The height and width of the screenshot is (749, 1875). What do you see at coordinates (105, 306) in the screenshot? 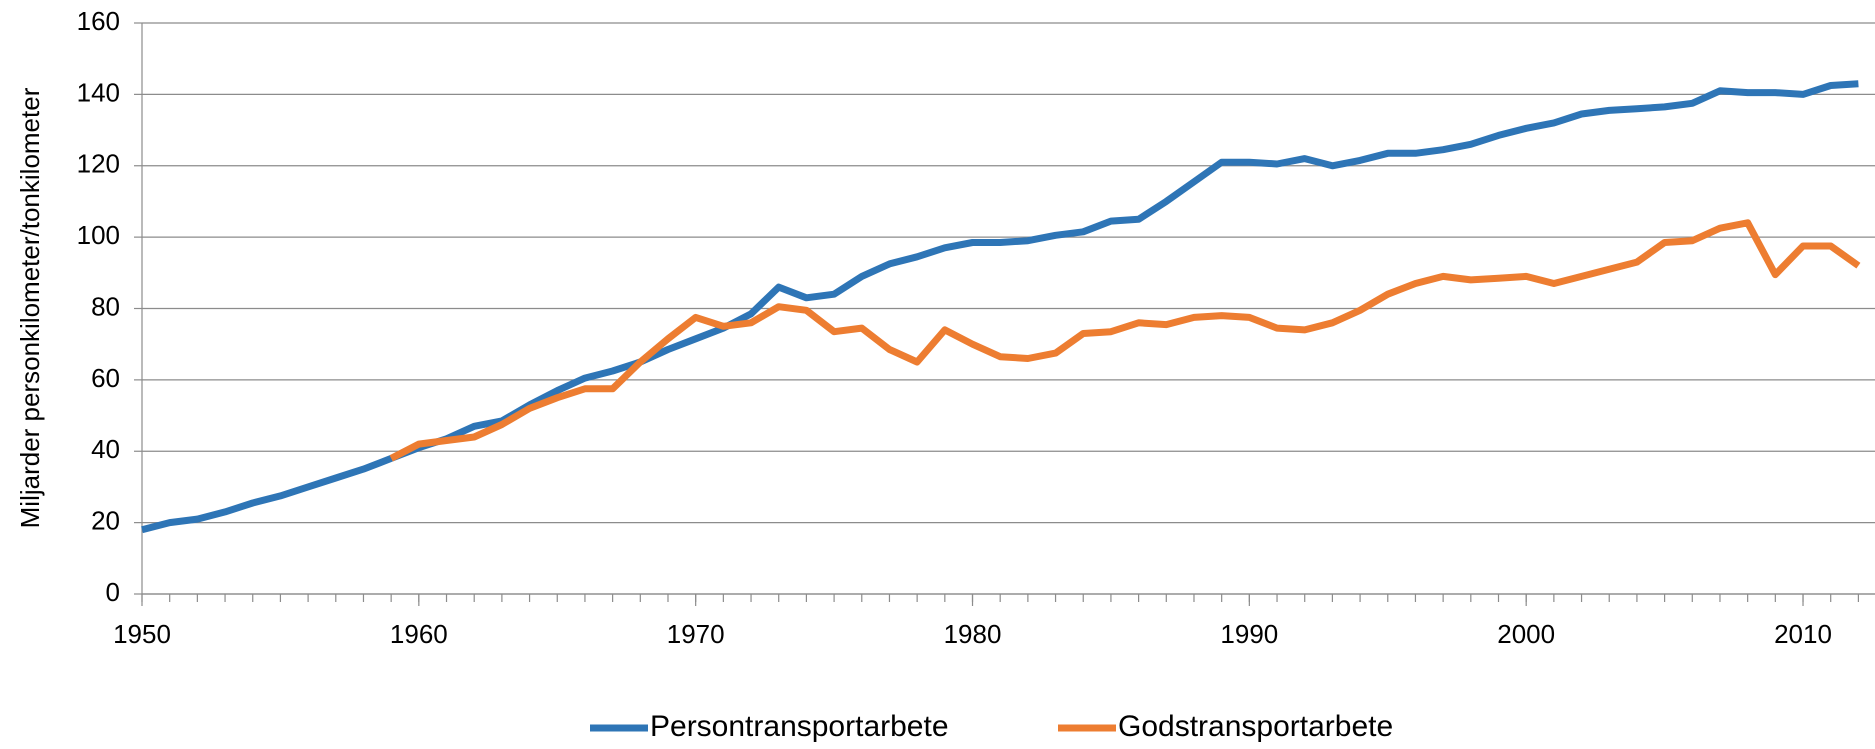
I see `y-tick-label: 80` at bounding box center [105, 306].